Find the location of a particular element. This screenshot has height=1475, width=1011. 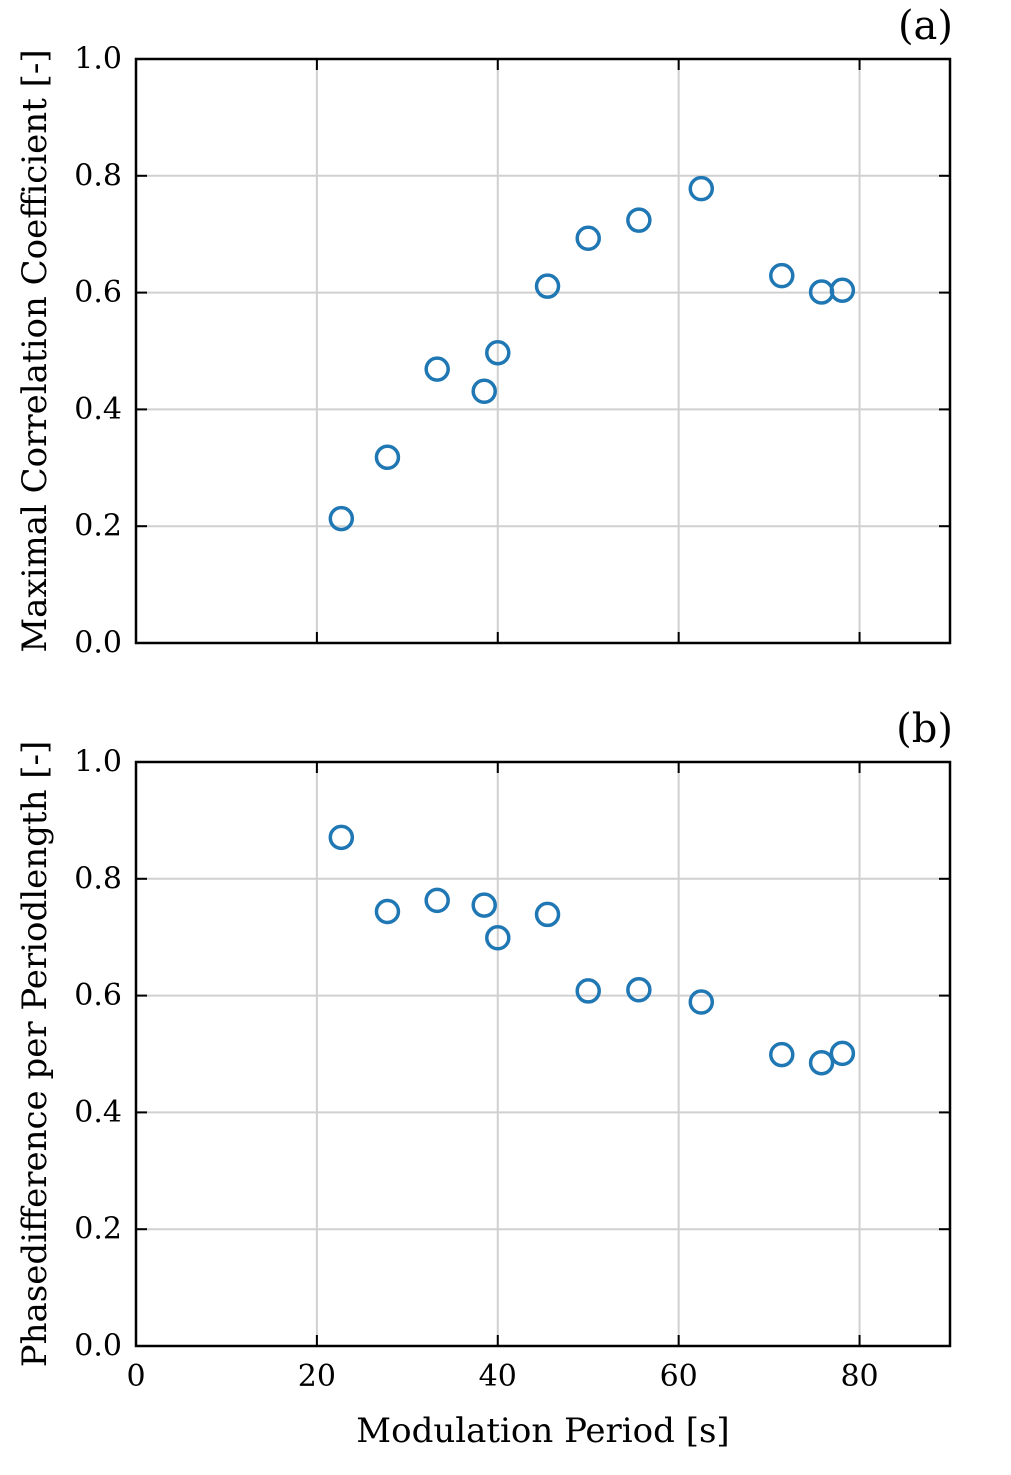

x-tick-label: 60 is located at coordinates (679, 1376).